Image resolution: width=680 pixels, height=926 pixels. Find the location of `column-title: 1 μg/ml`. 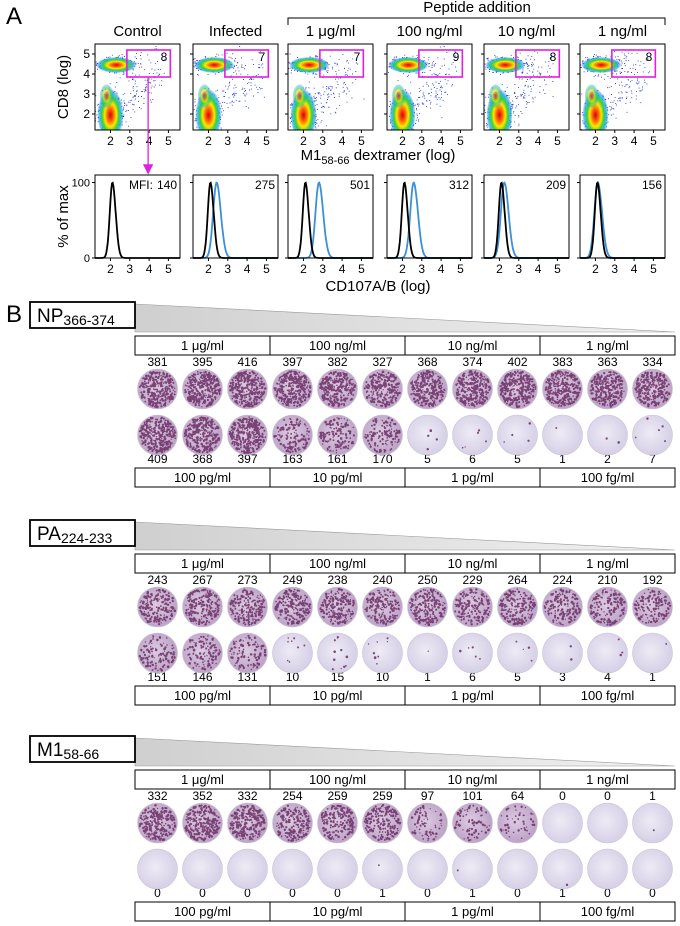

column-title: 1 μg/ml is located at coordinates (331, 31).